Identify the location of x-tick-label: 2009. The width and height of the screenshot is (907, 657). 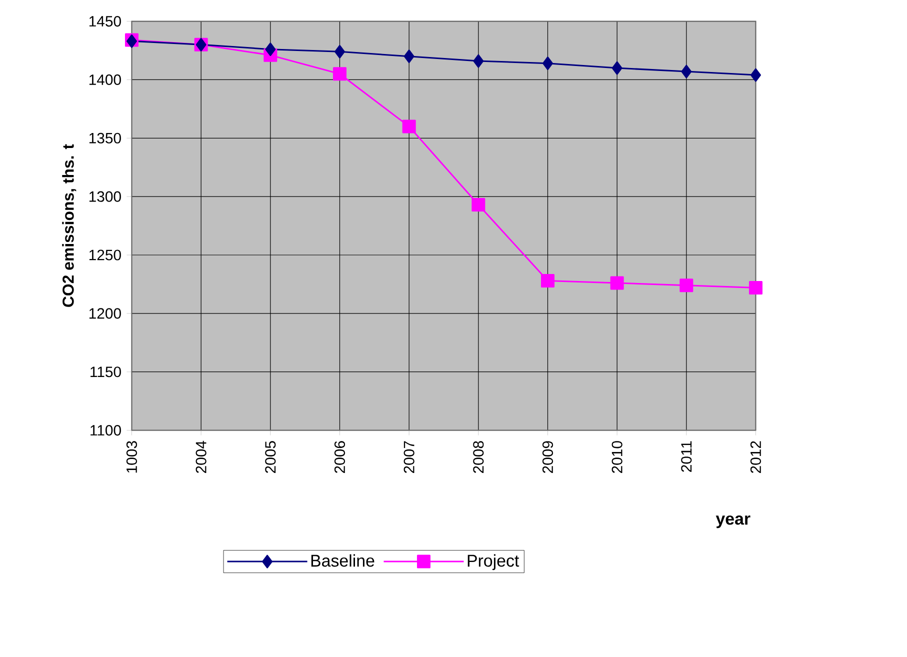
(548, 457).